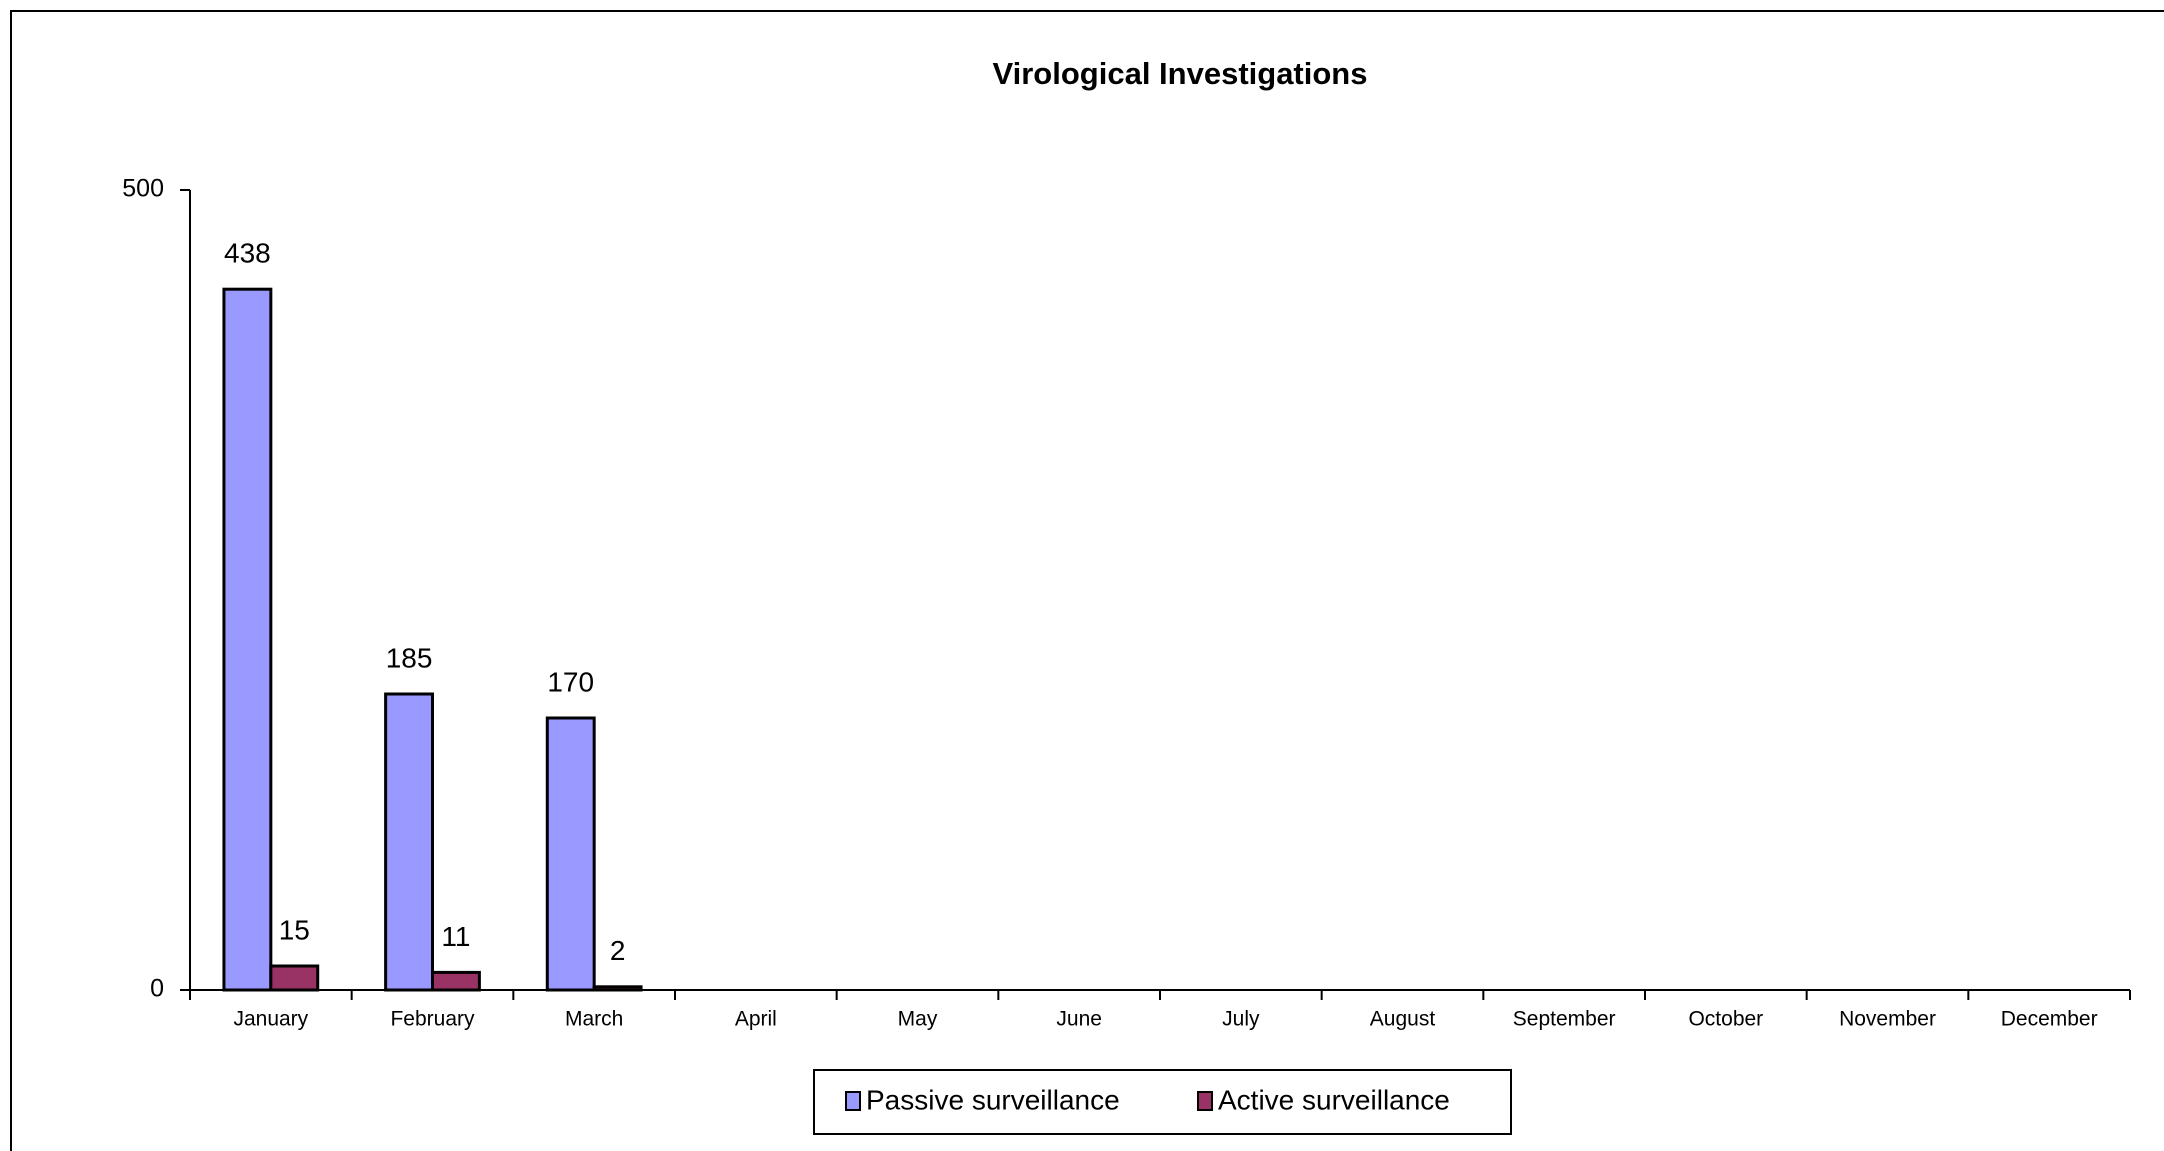  What do you see at coordinates (270, 1019) in the screenshot?
I see `x-tick-label: January` at bounding box center [270, 1019].